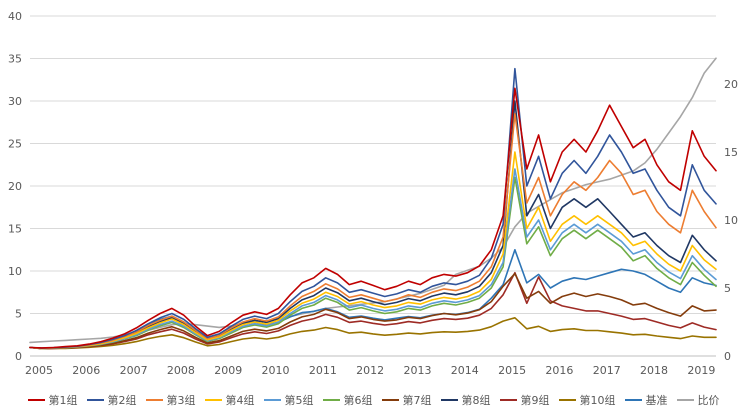 The image size is (747, 414). I want to click on x-axis-tick: 2012, so click(370, 370).